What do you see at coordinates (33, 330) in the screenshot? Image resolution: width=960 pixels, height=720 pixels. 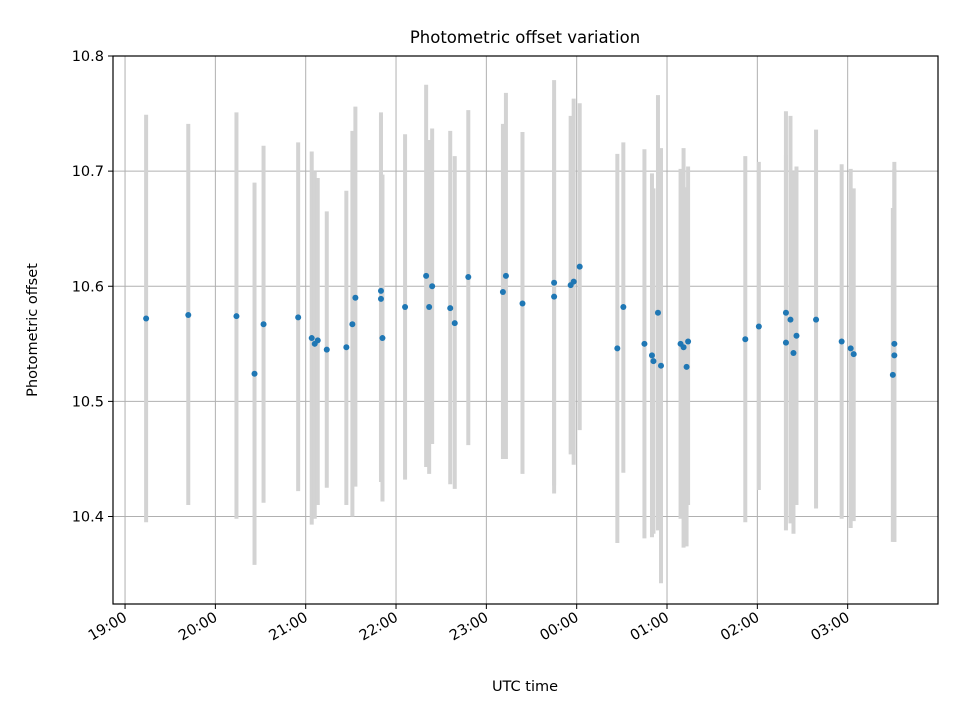 I see `y-axis-label: Photometric offset` at bounding box center [33, 330].